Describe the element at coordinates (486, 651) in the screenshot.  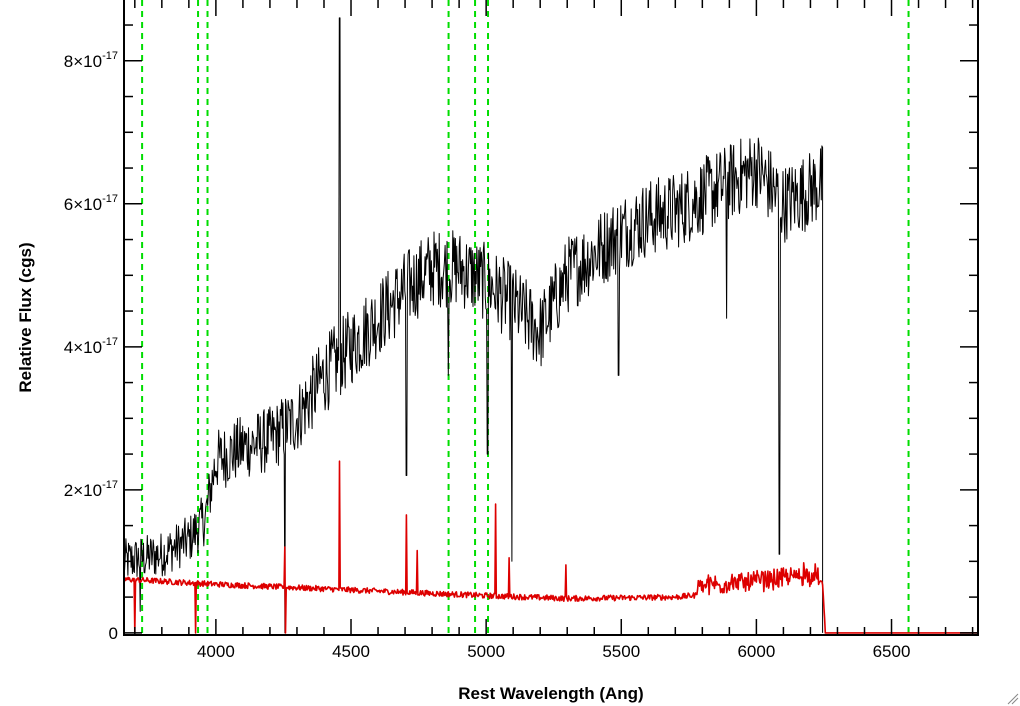
I see `x-tick-label: 5000` at that location.